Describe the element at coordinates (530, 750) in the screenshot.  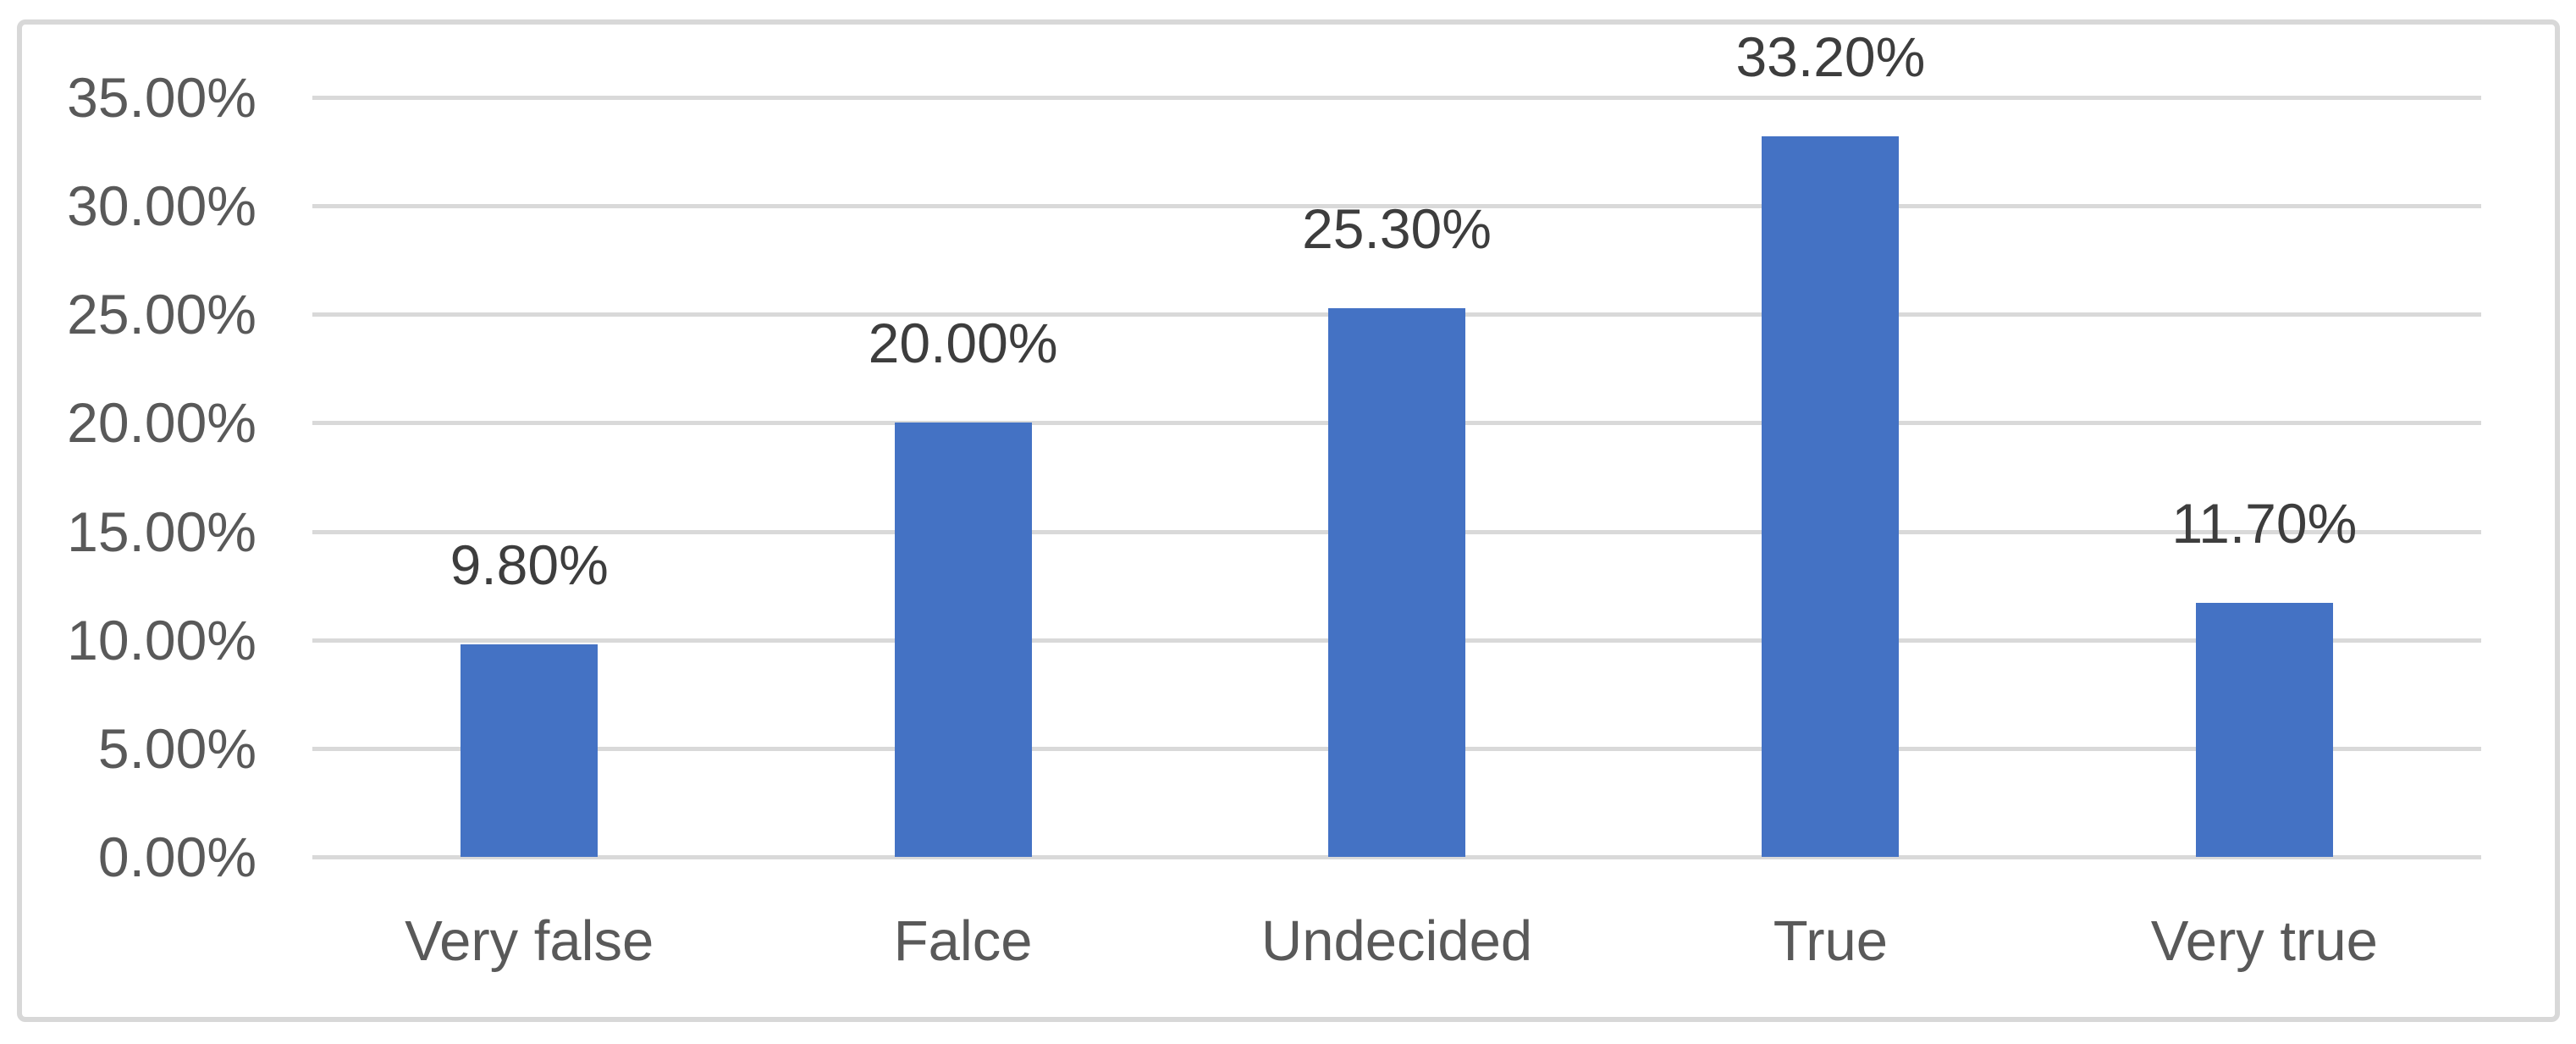
I see `bar-very-false` at that location.